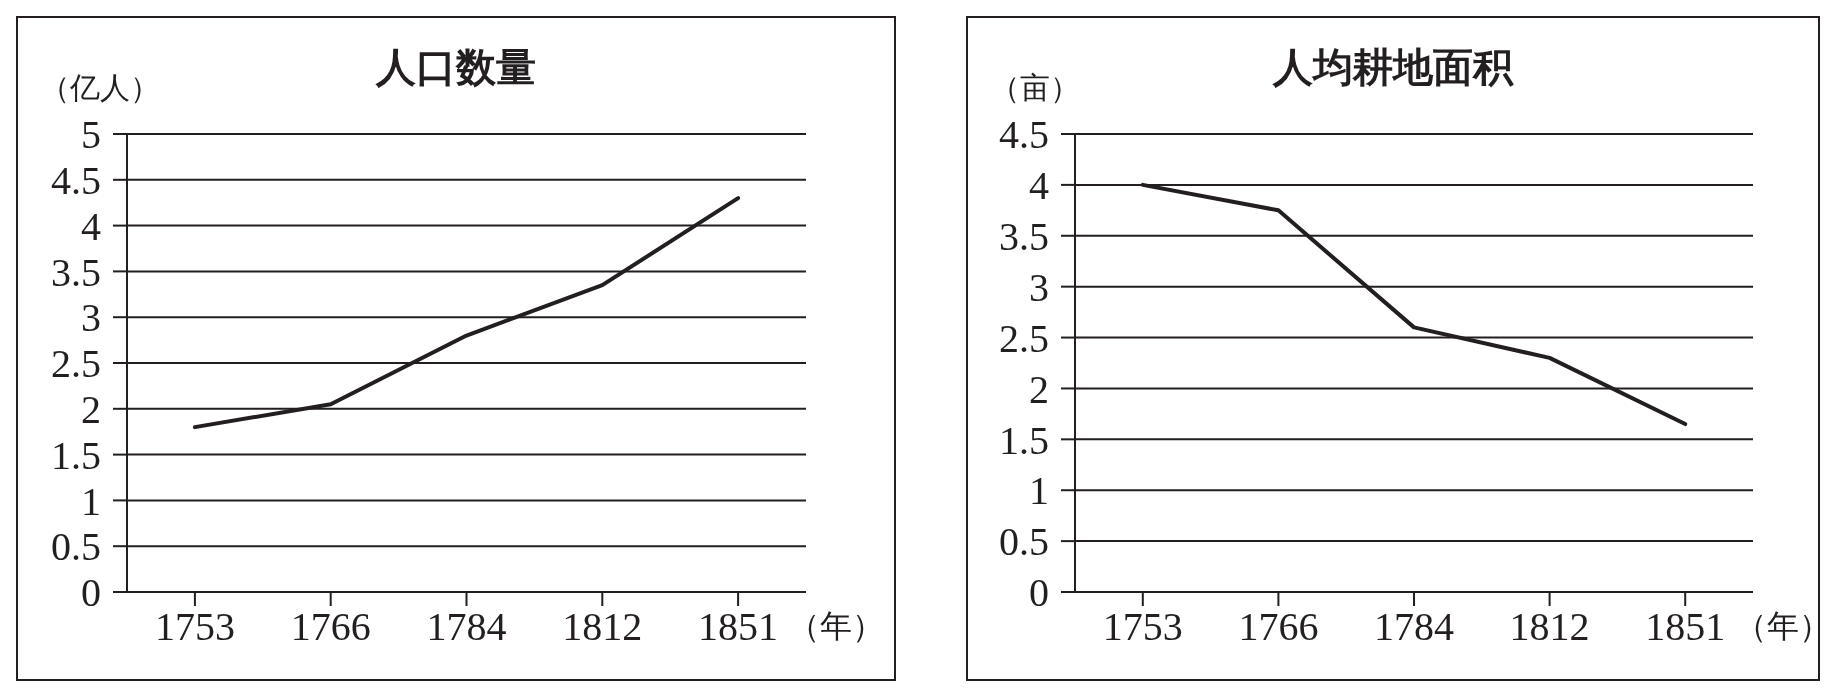  I want to click on chart-title: 人口数量, so click(456, 67).